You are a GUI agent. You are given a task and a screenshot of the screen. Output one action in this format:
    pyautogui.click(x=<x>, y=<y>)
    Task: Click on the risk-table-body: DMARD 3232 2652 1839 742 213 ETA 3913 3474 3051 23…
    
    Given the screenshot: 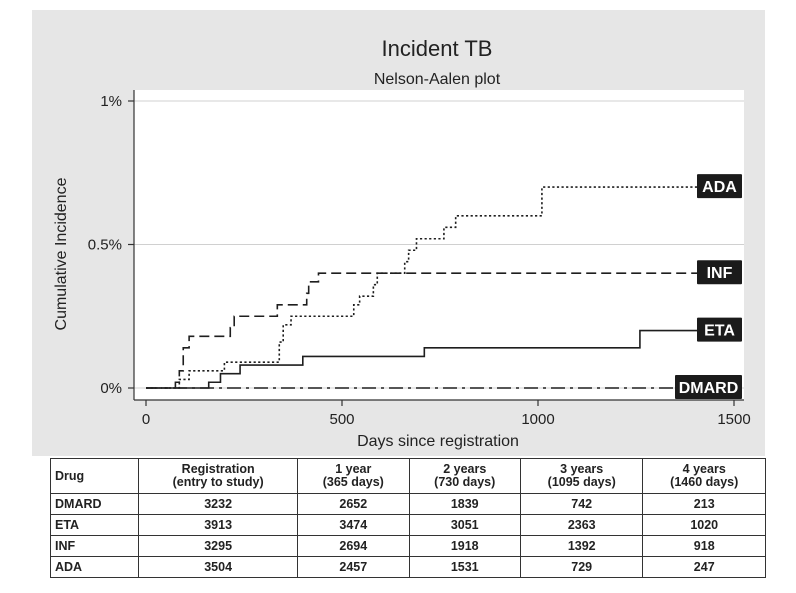 What is the action you would take?
    pyautogui.click(x=407, y=535)
    